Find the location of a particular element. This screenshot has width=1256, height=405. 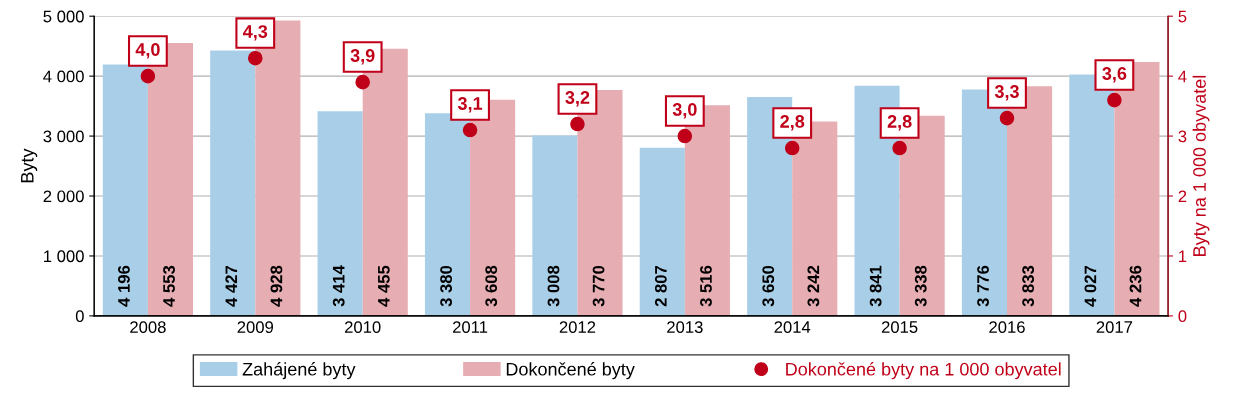

data-label: 3,6 is located at coordinates (1114, 75).